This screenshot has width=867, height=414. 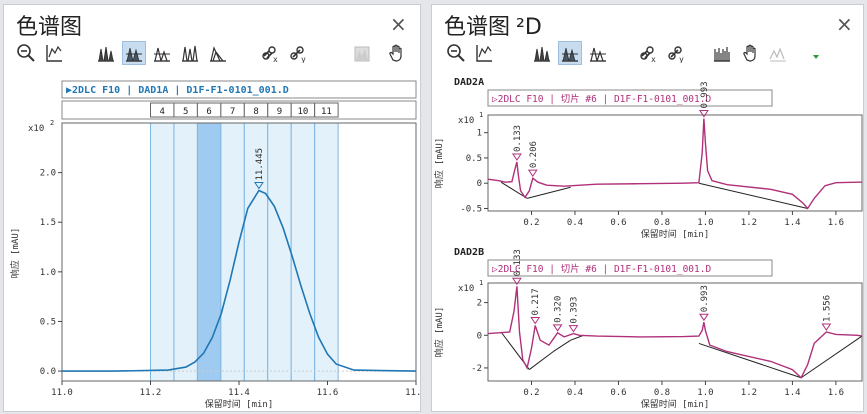 I want to click on fan-peaks-icon, so click(x=190, y=53).